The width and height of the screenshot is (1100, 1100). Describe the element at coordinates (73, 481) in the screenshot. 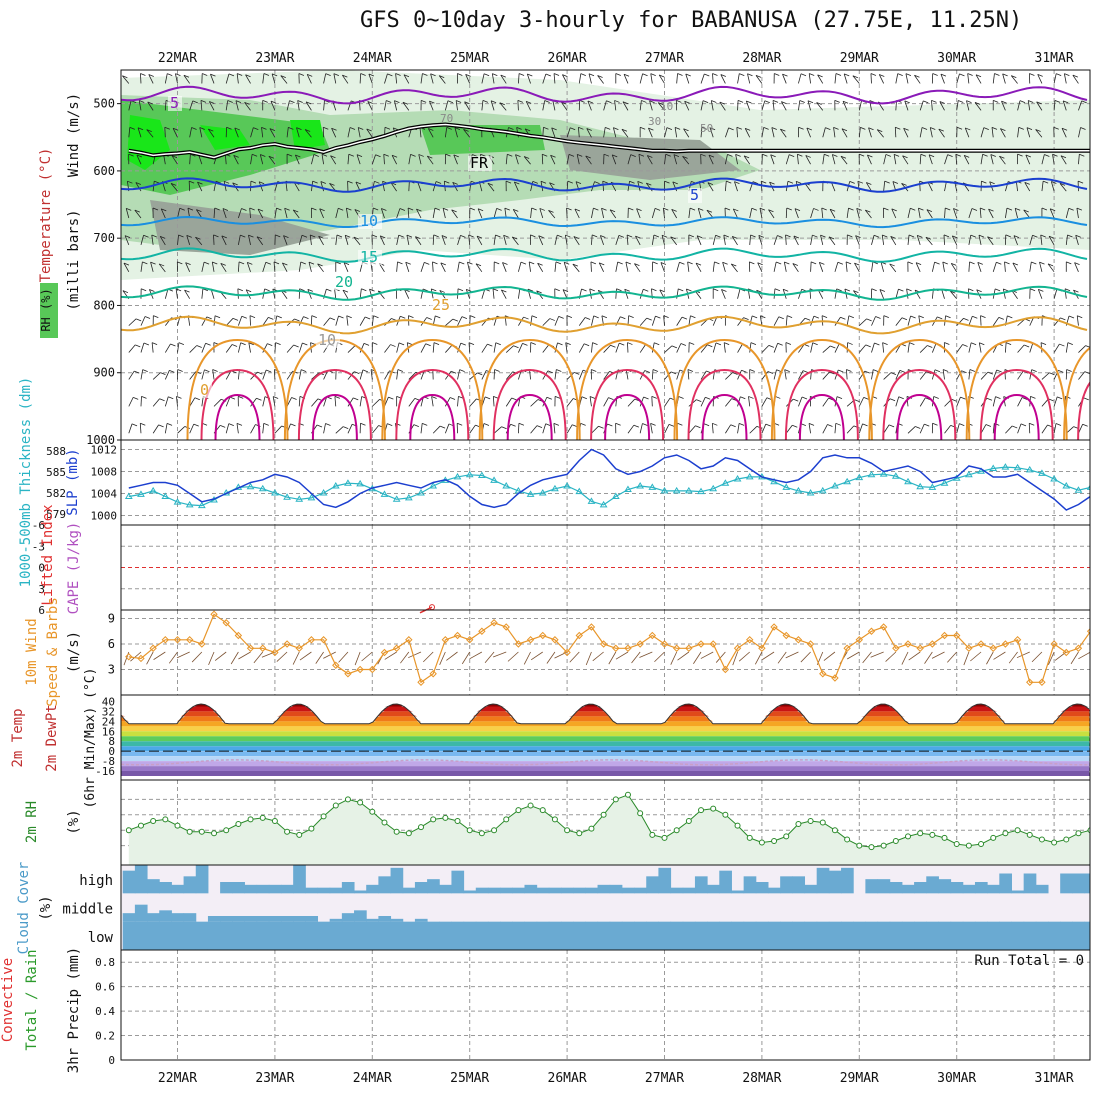

I see `slp-axis-label: SLP (mb)` at that location.